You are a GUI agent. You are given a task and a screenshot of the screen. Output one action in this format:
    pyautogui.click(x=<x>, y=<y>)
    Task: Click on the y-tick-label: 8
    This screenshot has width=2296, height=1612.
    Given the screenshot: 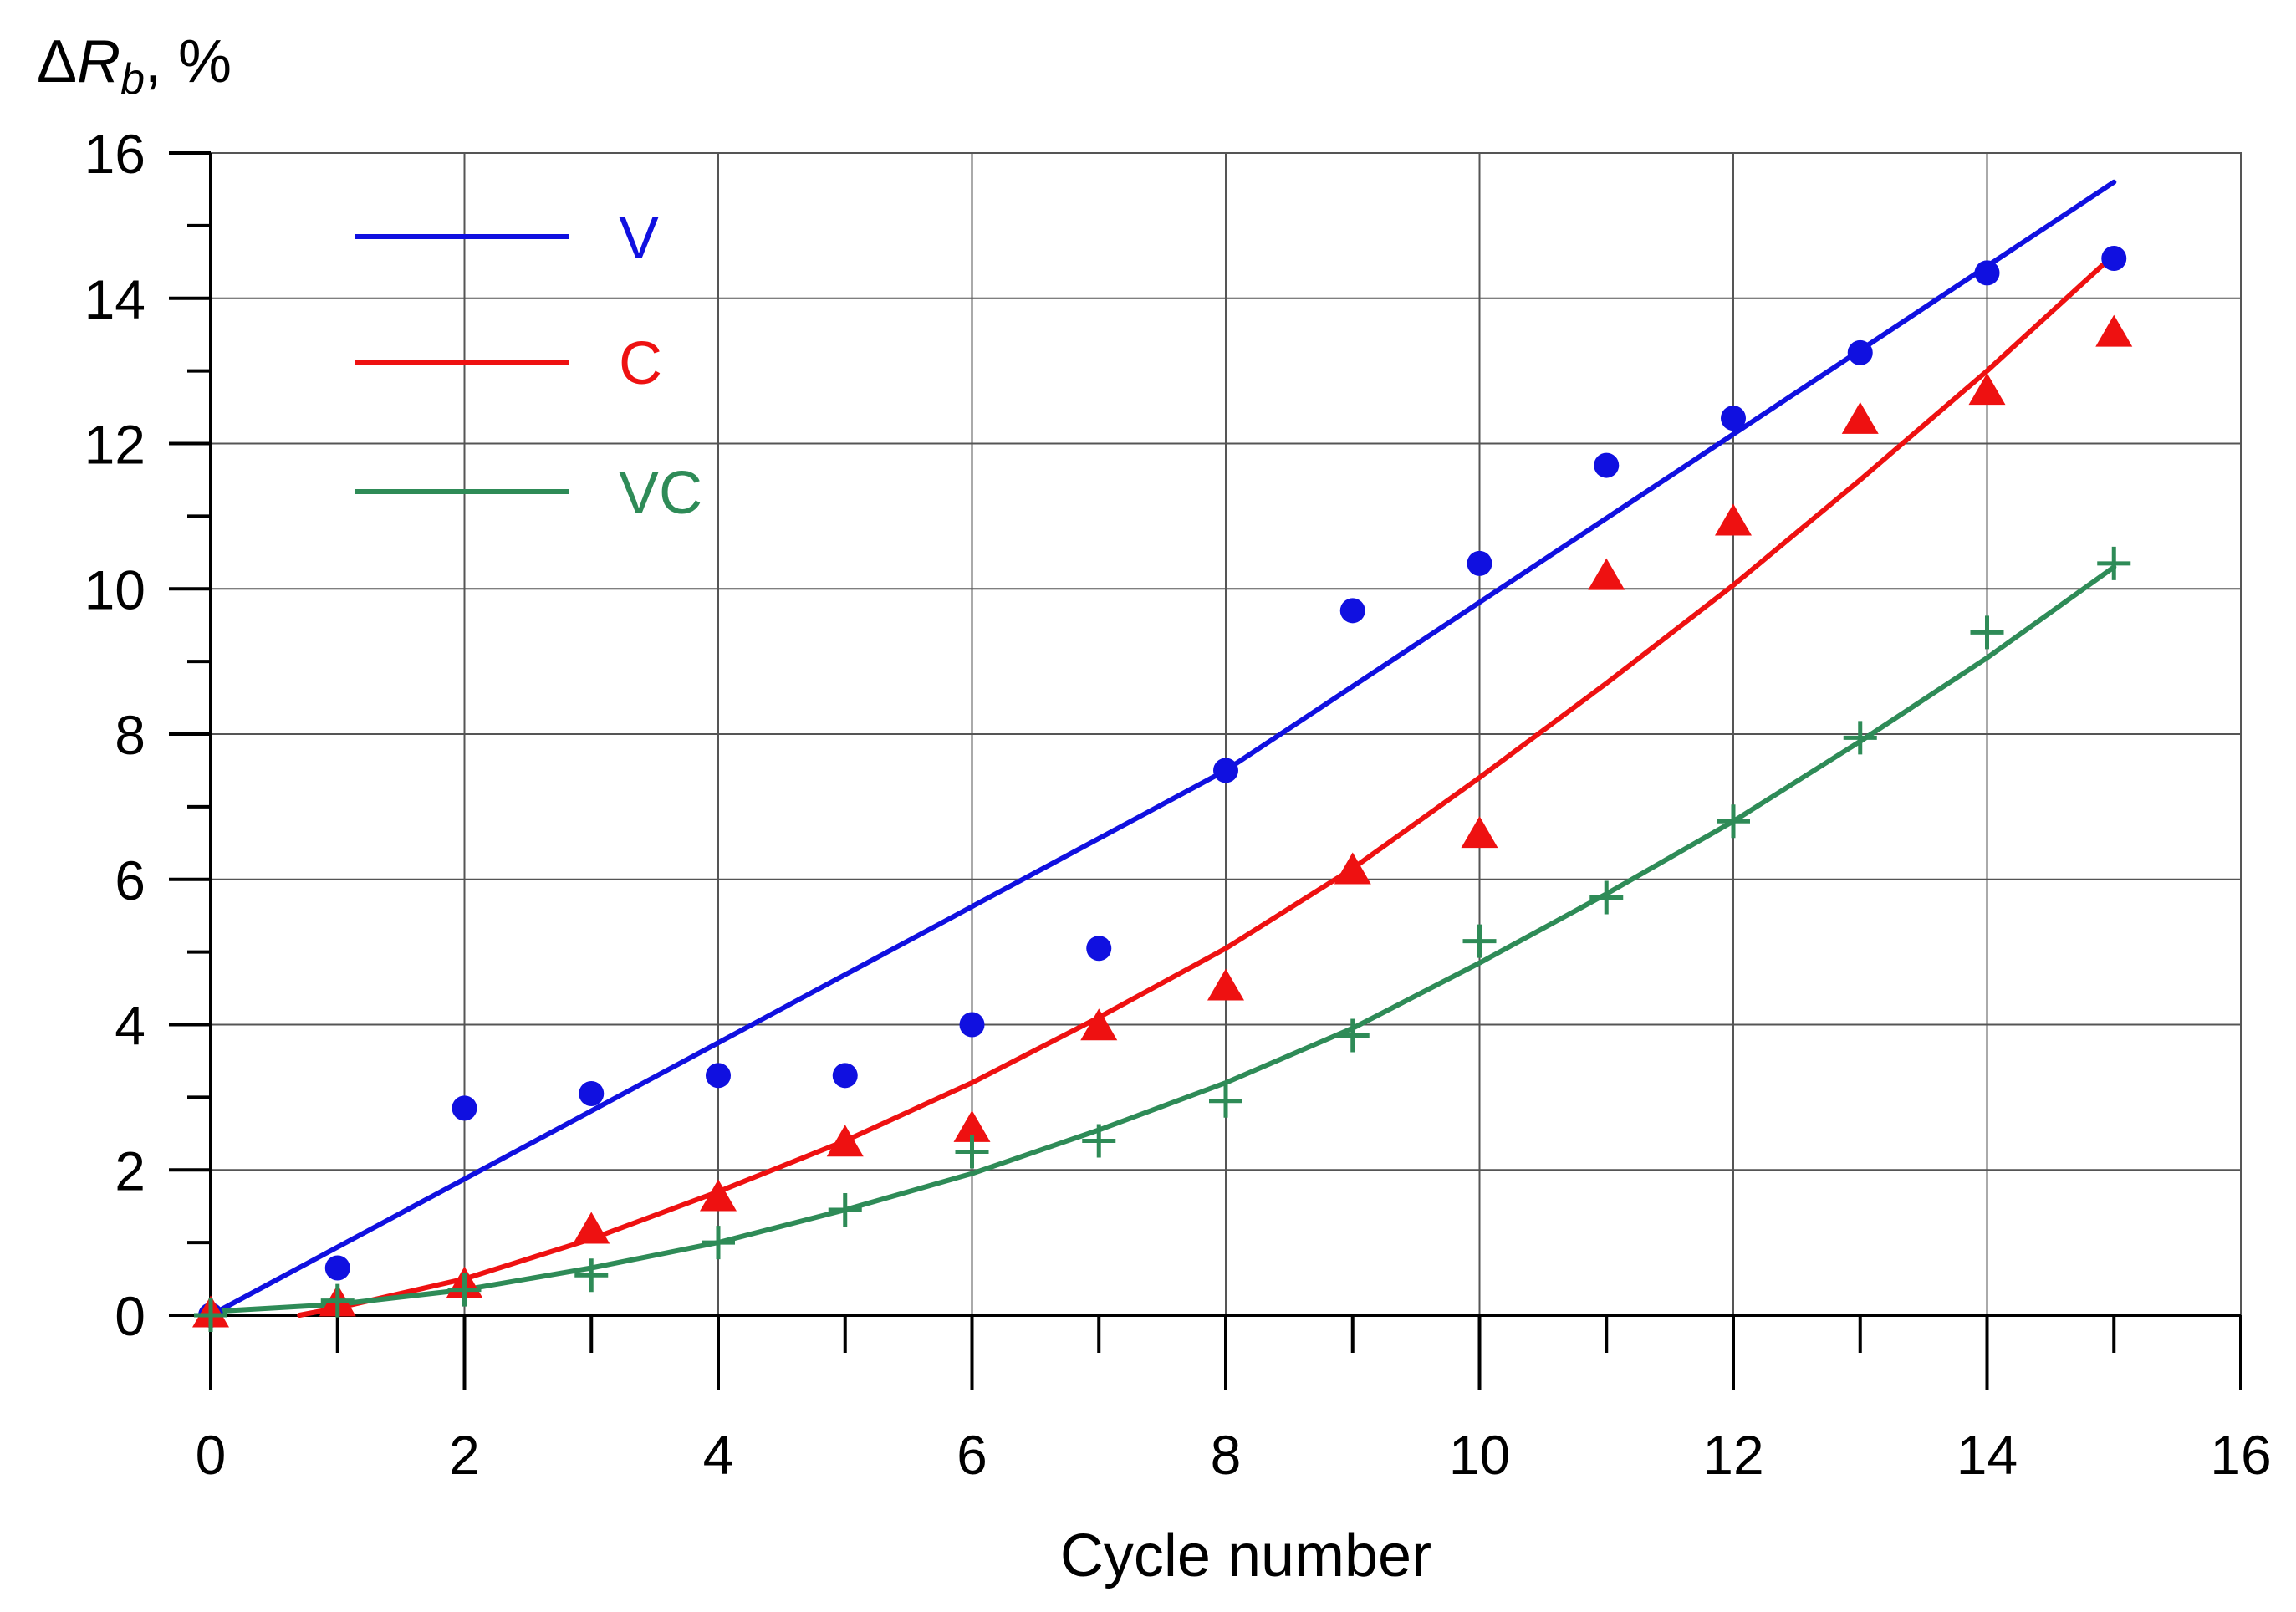 What is the action you would take?
    pyautogui.click(x=130, y=735)
    